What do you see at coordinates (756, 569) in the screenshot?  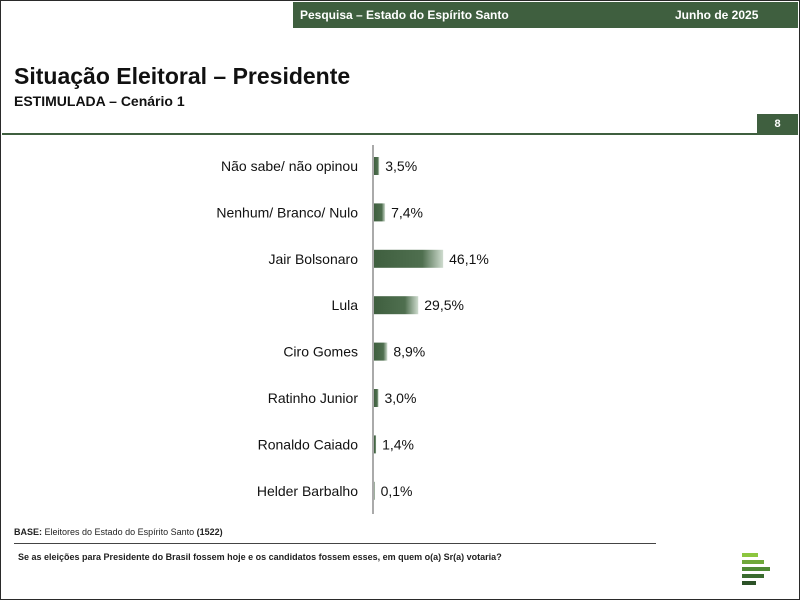 I see `stacked-bars-logo-icon` at bounding box center [756, 569].